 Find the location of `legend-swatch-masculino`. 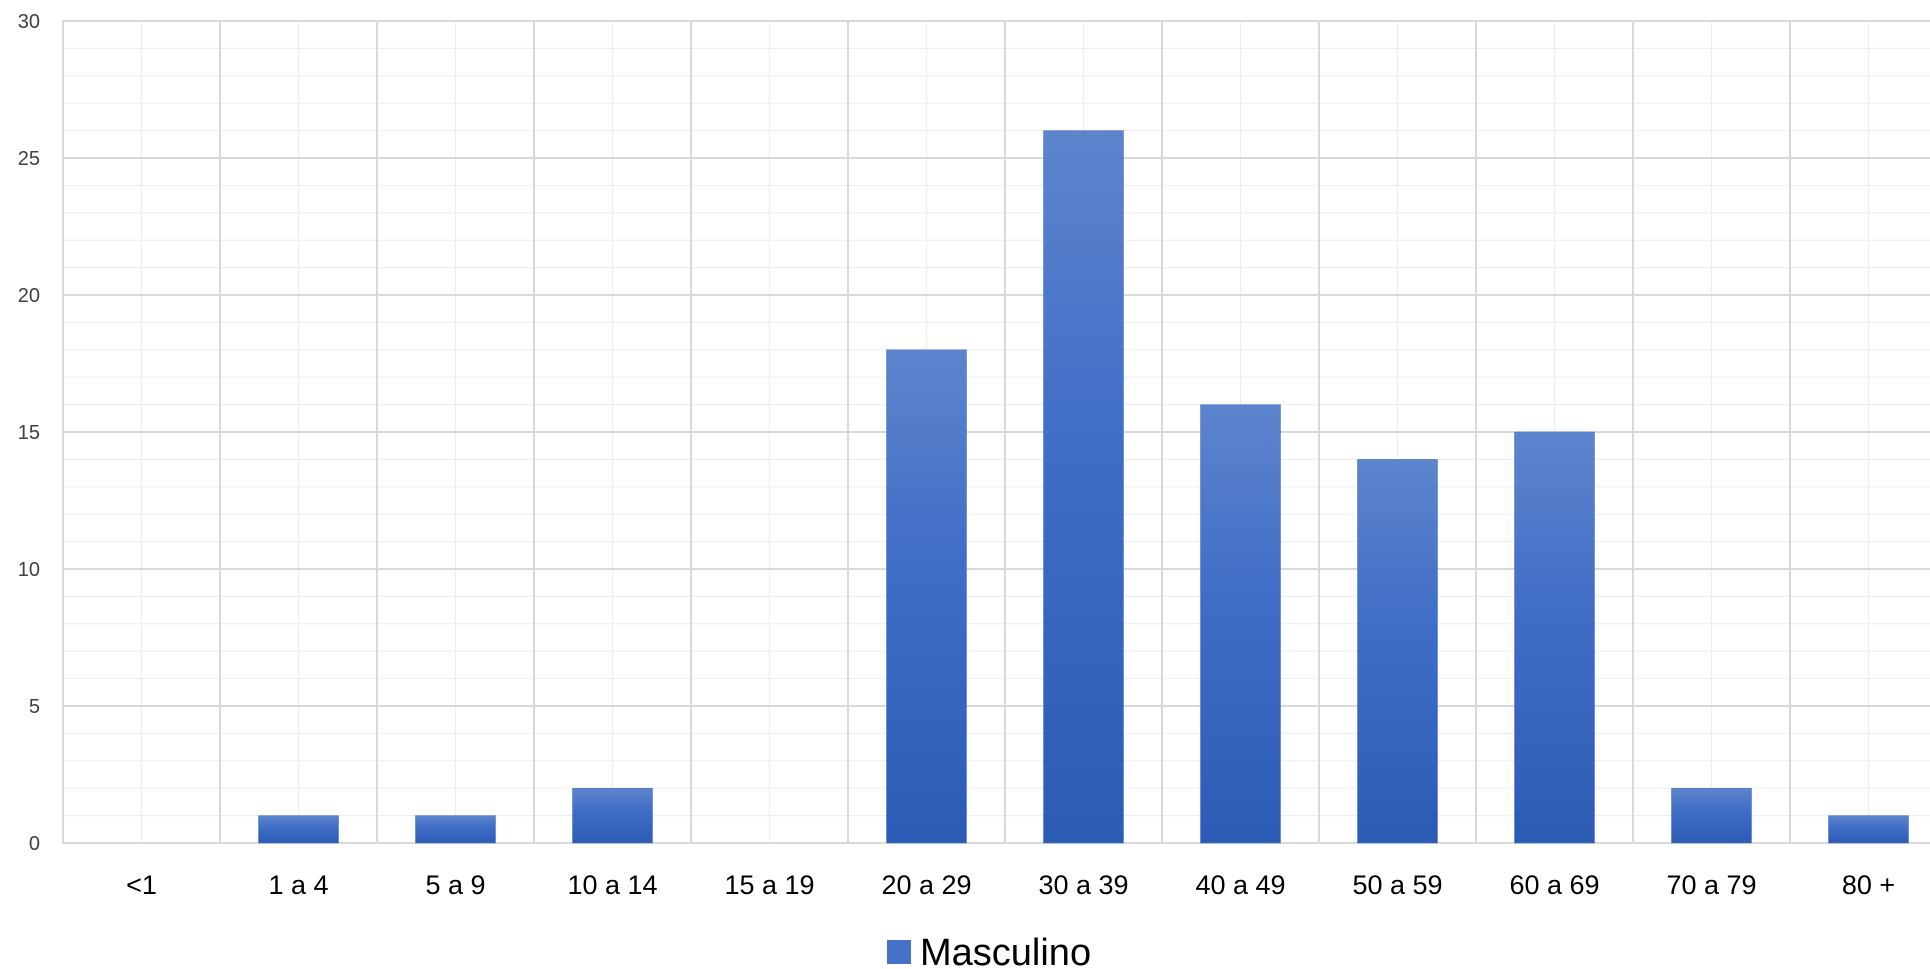

legend-swatch-masculino is located at coordinates (899, 952).